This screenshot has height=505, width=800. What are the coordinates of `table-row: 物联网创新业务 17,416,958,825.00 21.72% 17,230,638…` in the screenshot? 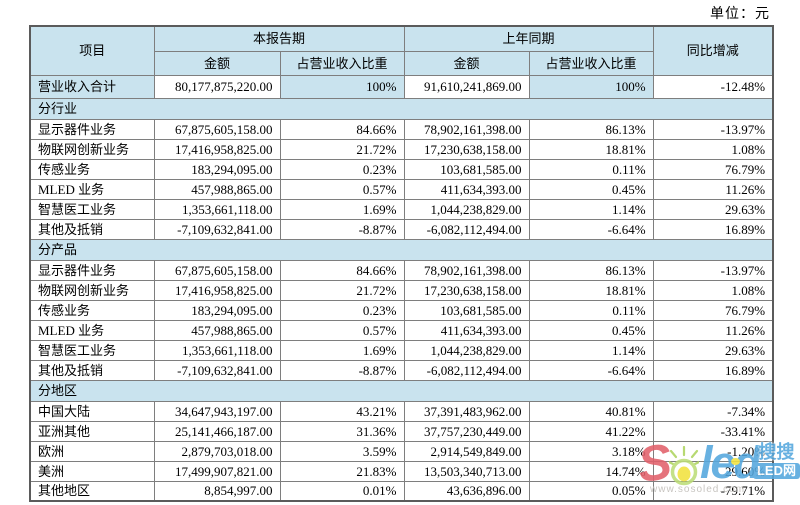 It's located at (401, 290).